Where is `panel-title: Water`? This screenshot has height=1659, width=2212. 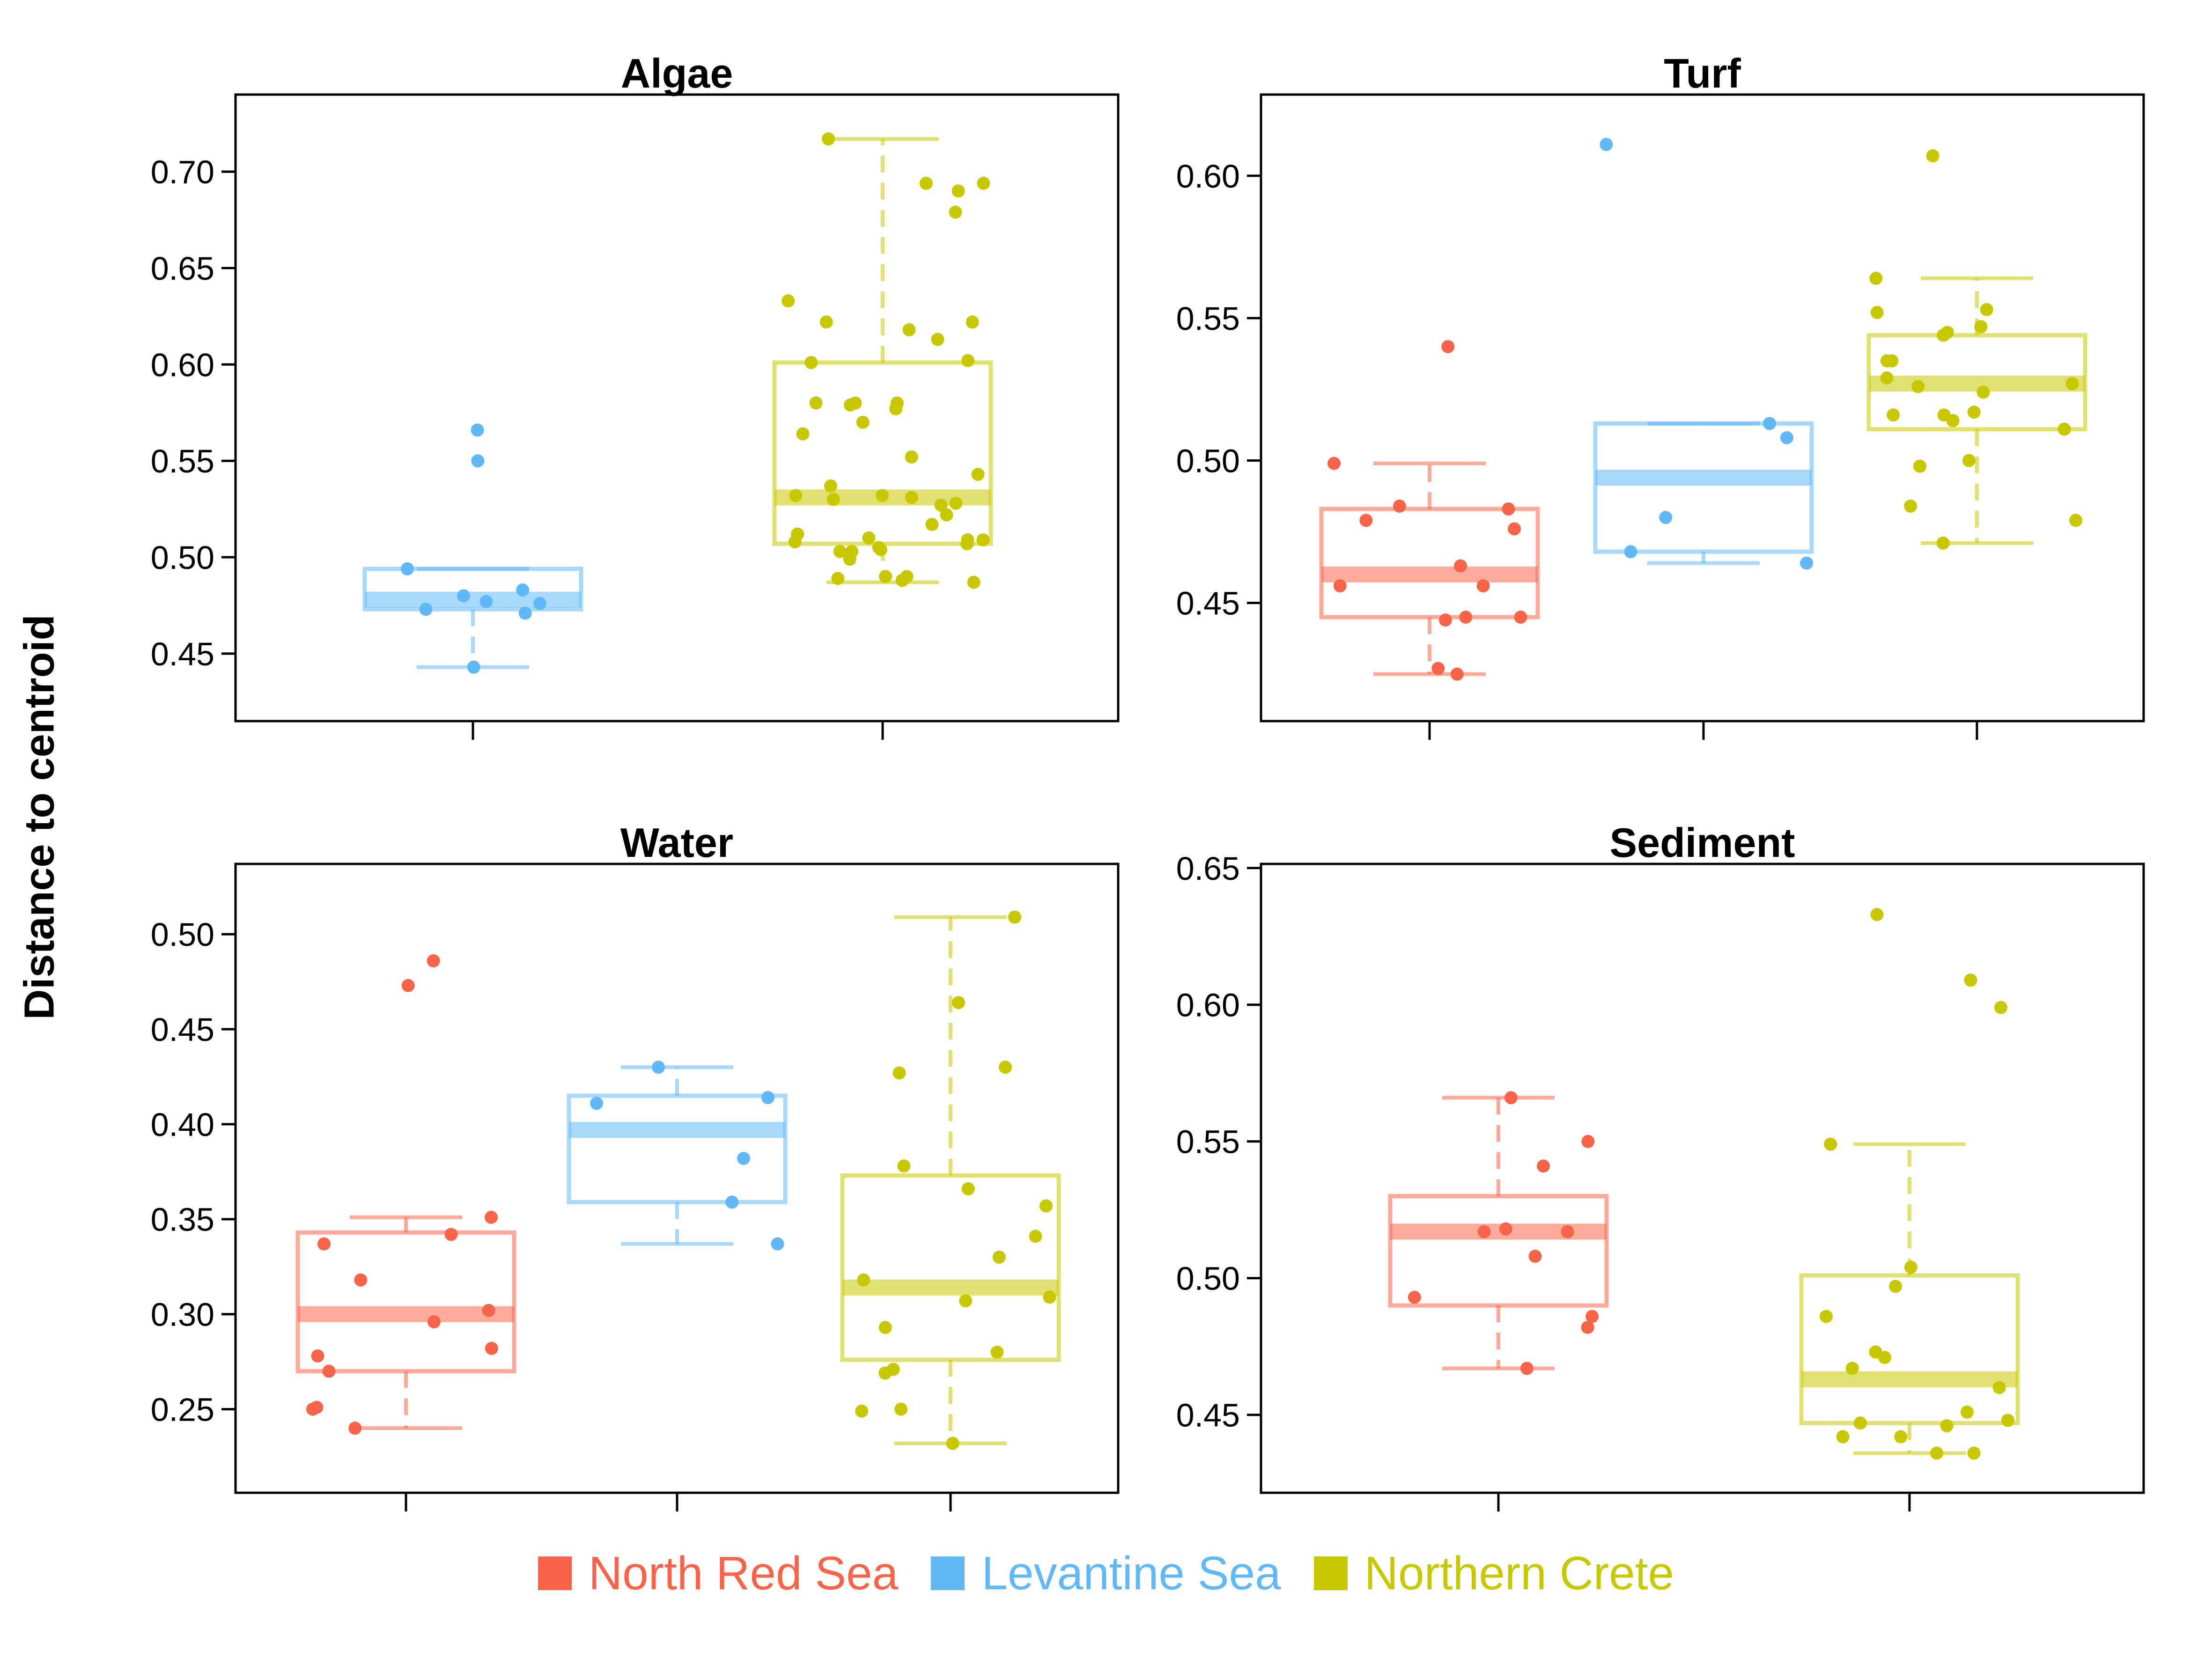
panel-title: Water is located at coordinates (677, 843).